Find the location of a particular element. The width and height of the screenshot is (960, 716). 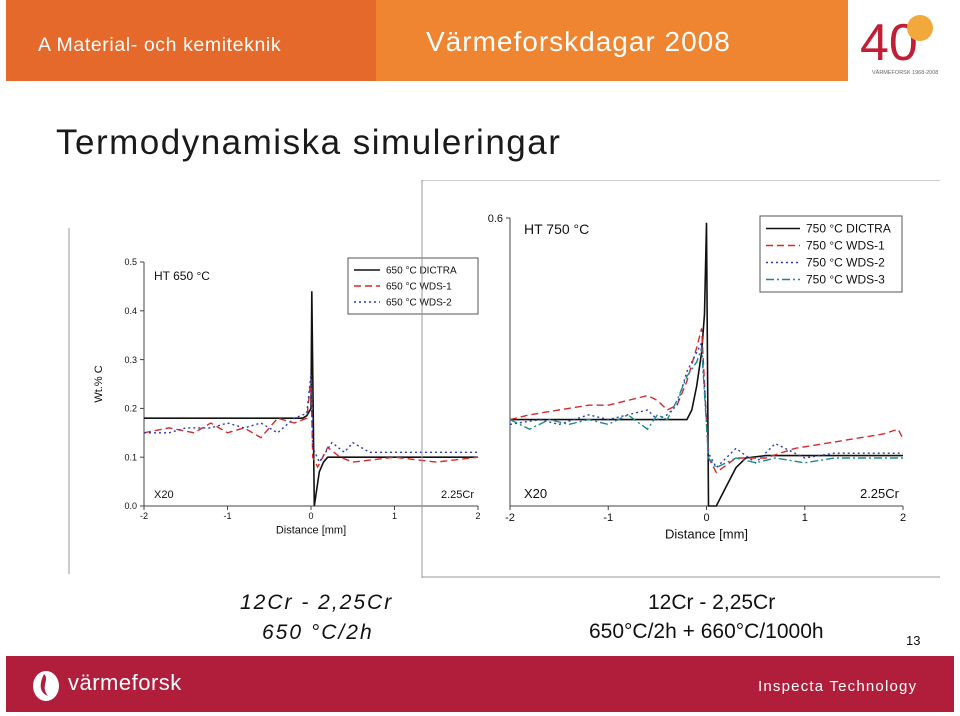

header-event-title: Värmeforskdagar 2008 is located at coordinates (578, 41).